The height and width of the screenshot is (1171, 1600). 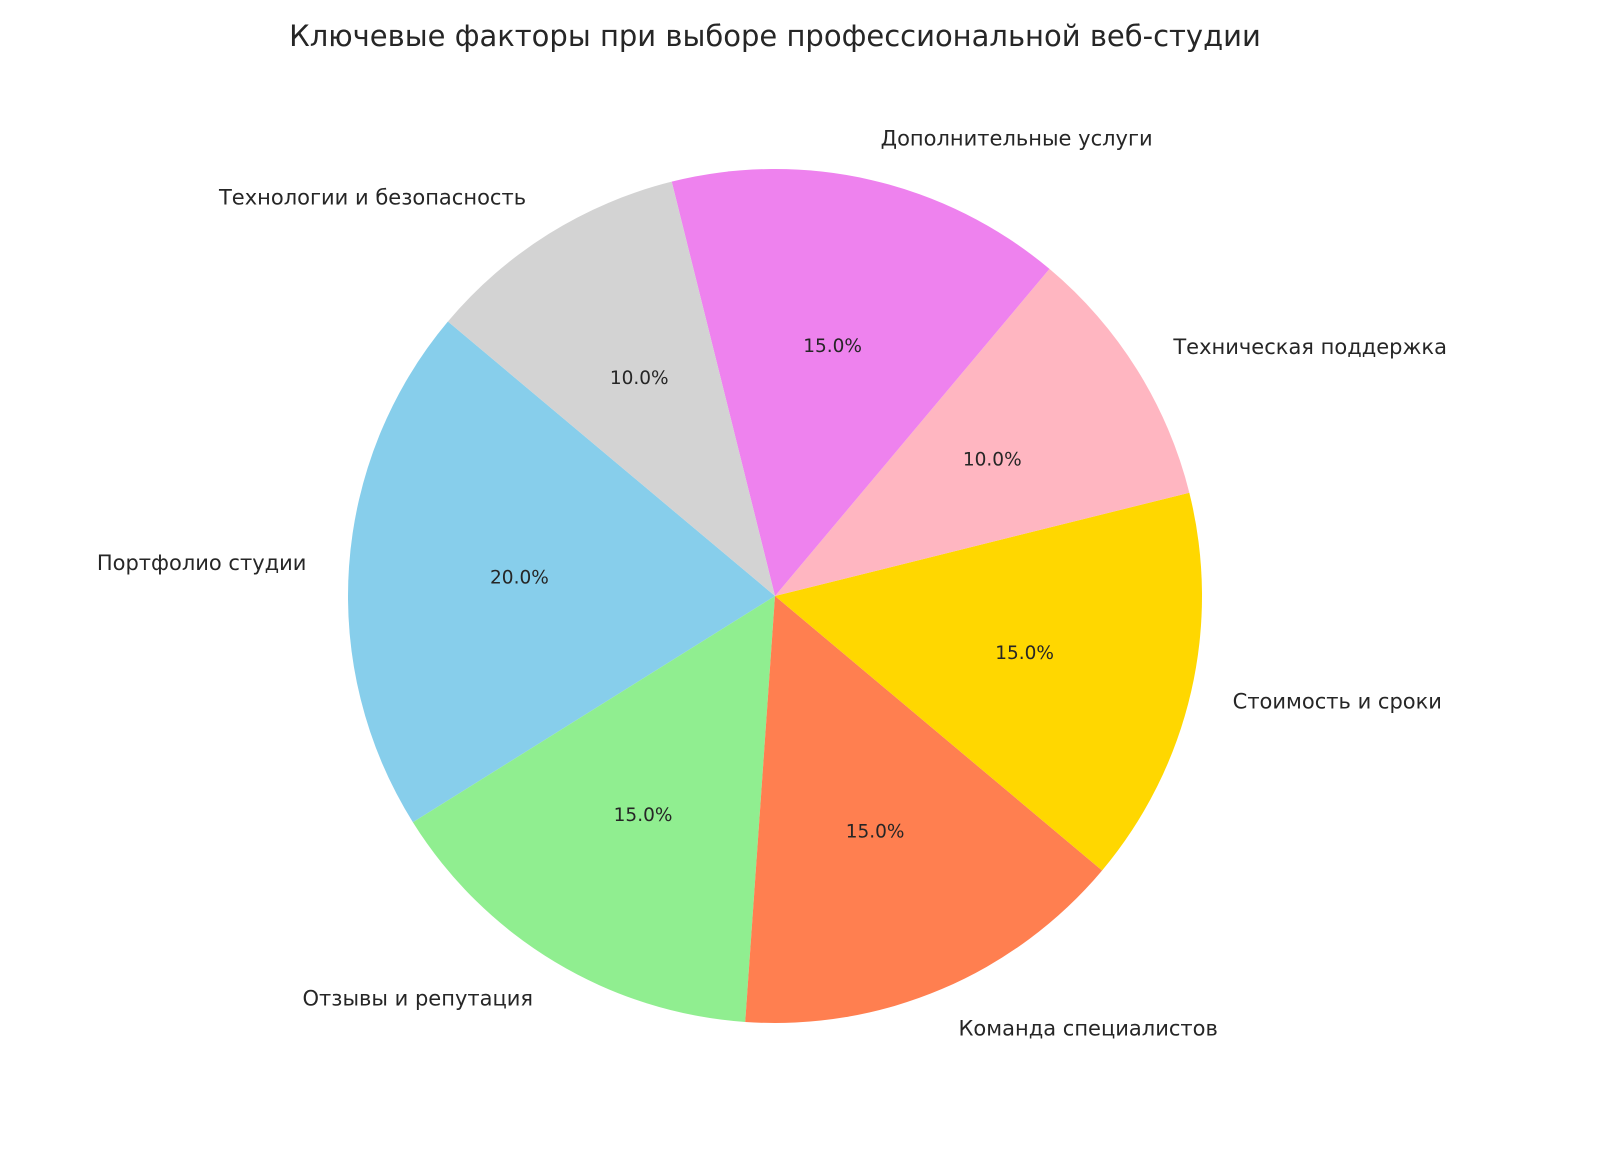 What do you see at coordinates (1088, 1028) in the screenshot?
I see `slice-label: Команда специалистов` at bounding box center [1088, 1028].